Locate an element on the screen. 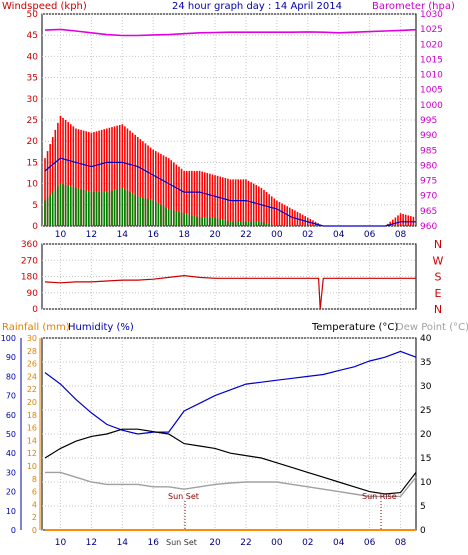 The width and height of the screenshot is (468, 555). humidity-tick-label: 0 is located at coordinates (13, 530).